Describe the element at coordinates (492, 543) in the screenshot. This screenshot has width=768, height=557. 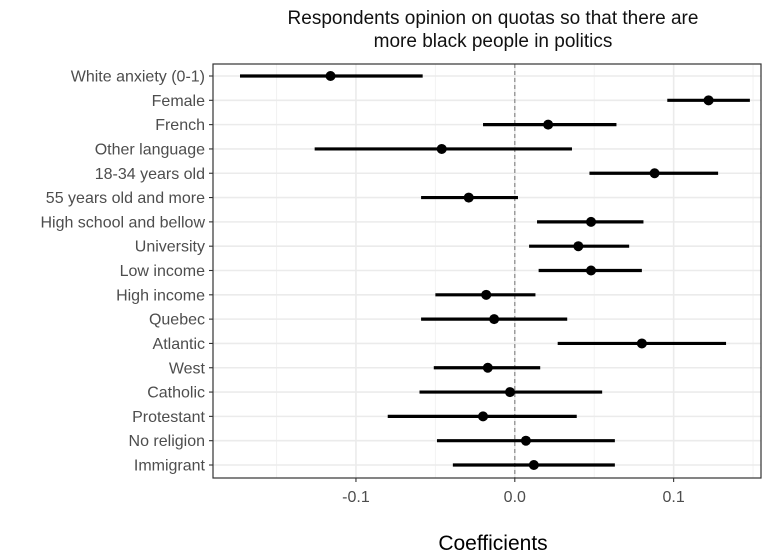
I see `x-axis-title: Coefficients` at that location.